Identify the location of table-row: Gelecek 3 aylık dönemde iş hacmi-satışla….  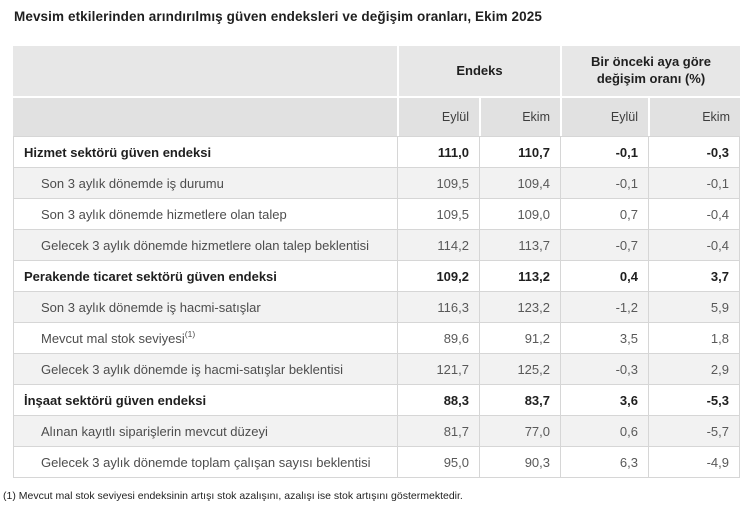
(376, 368).